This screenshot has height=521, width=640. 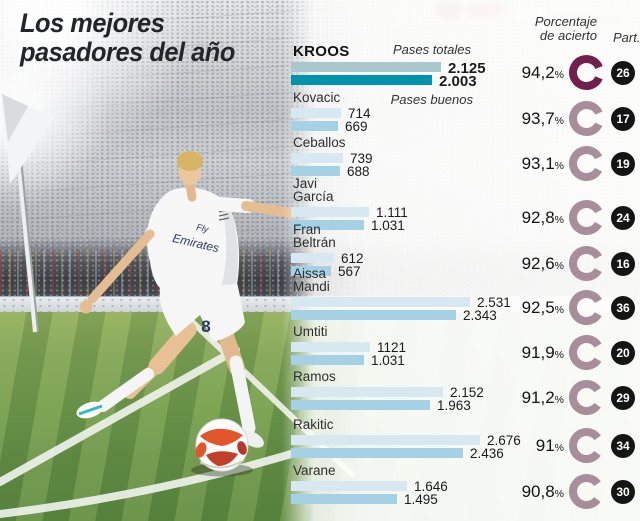 I want to click on accuracy-value: 90,8%, so click(x=542, y=491).